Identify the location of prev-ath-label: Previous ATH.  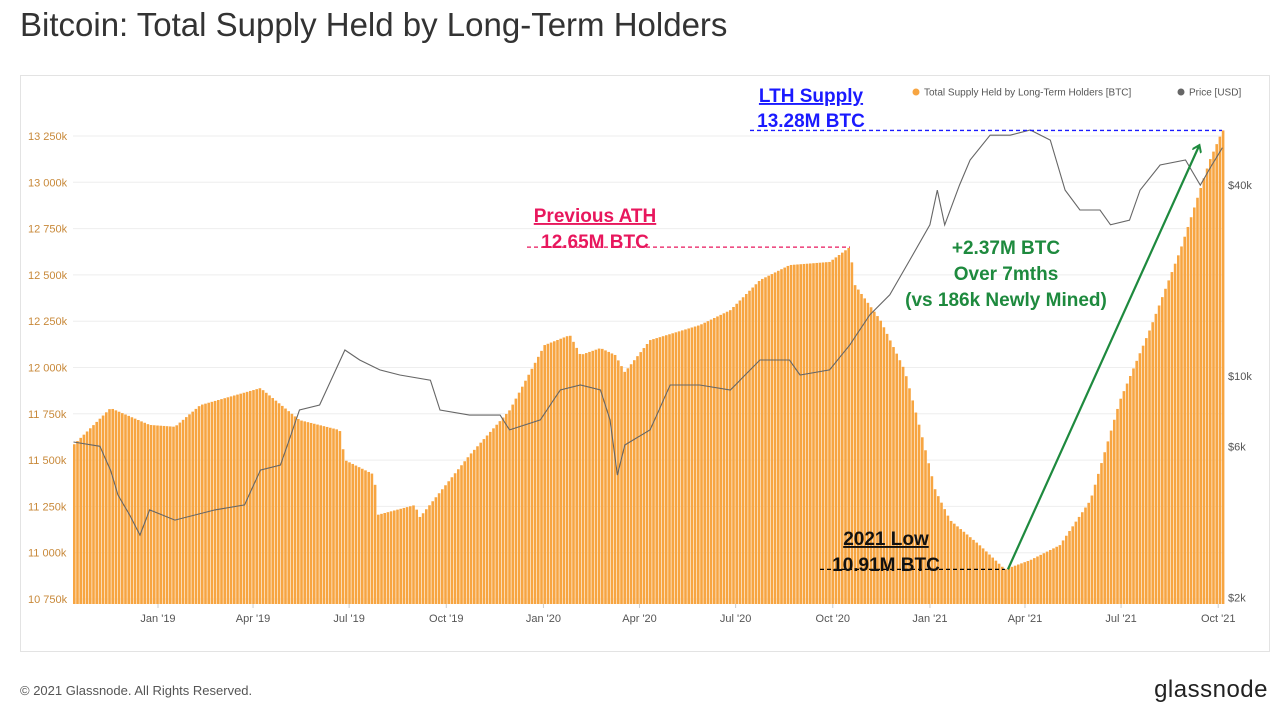
(595, 216).